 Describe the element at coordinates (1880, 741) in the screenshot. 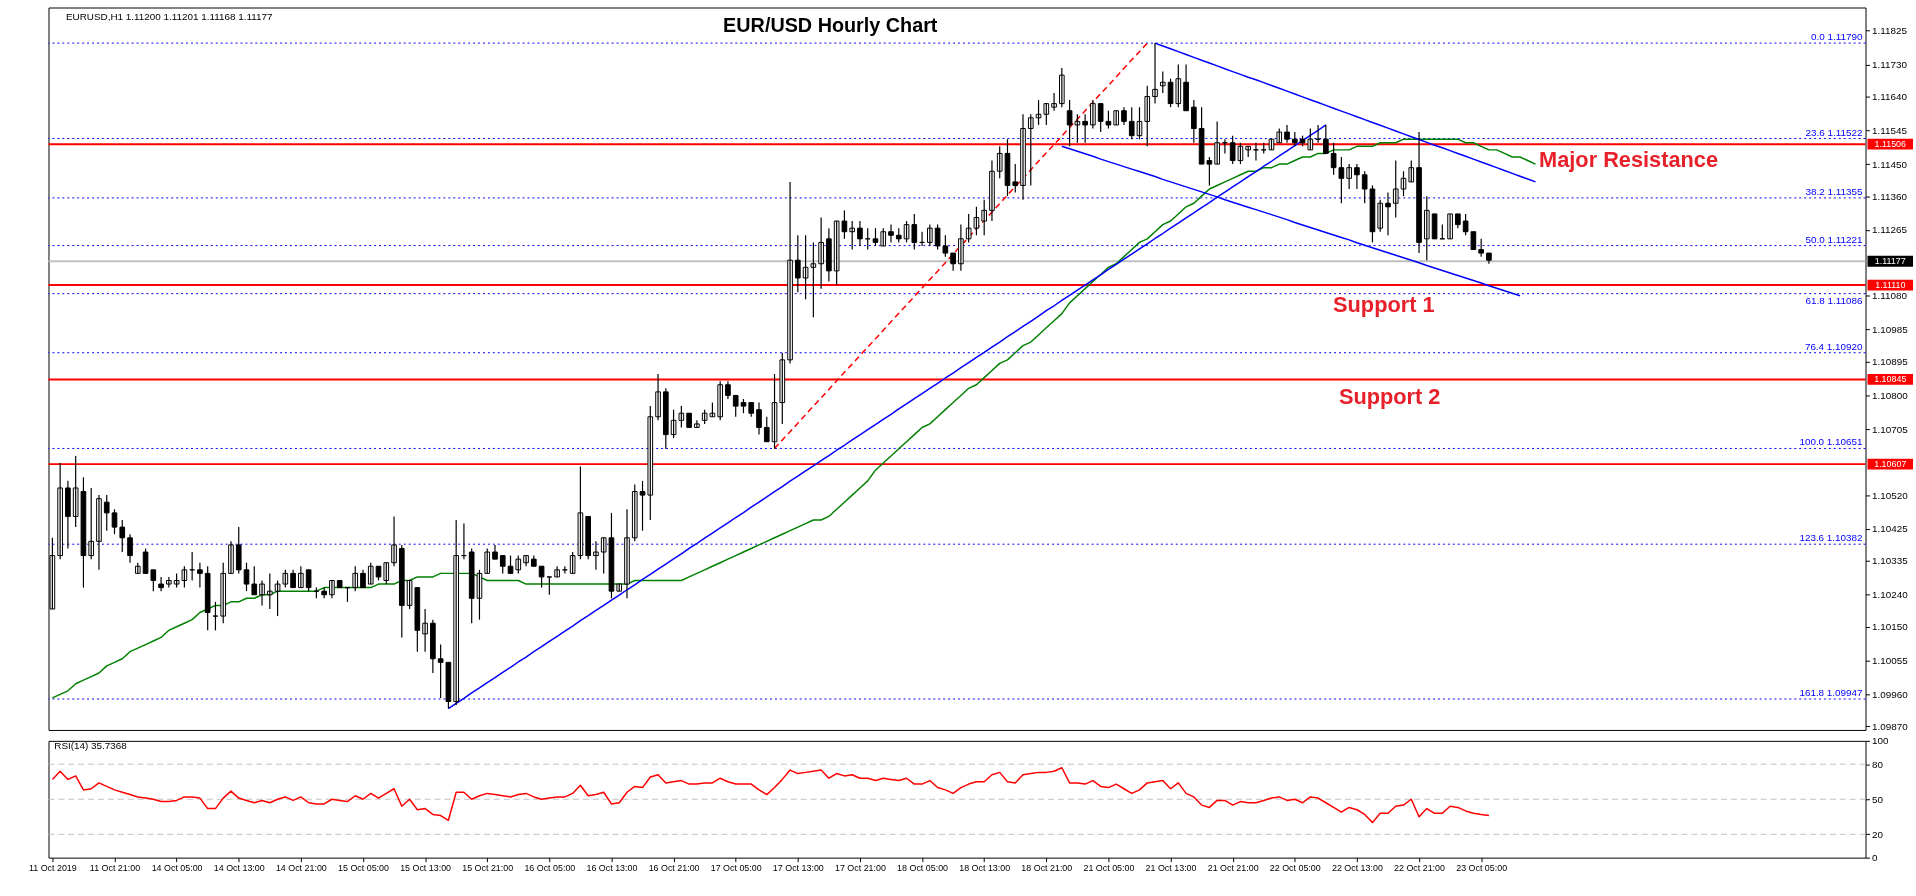

I see `y-tick-label: 100` at that location.